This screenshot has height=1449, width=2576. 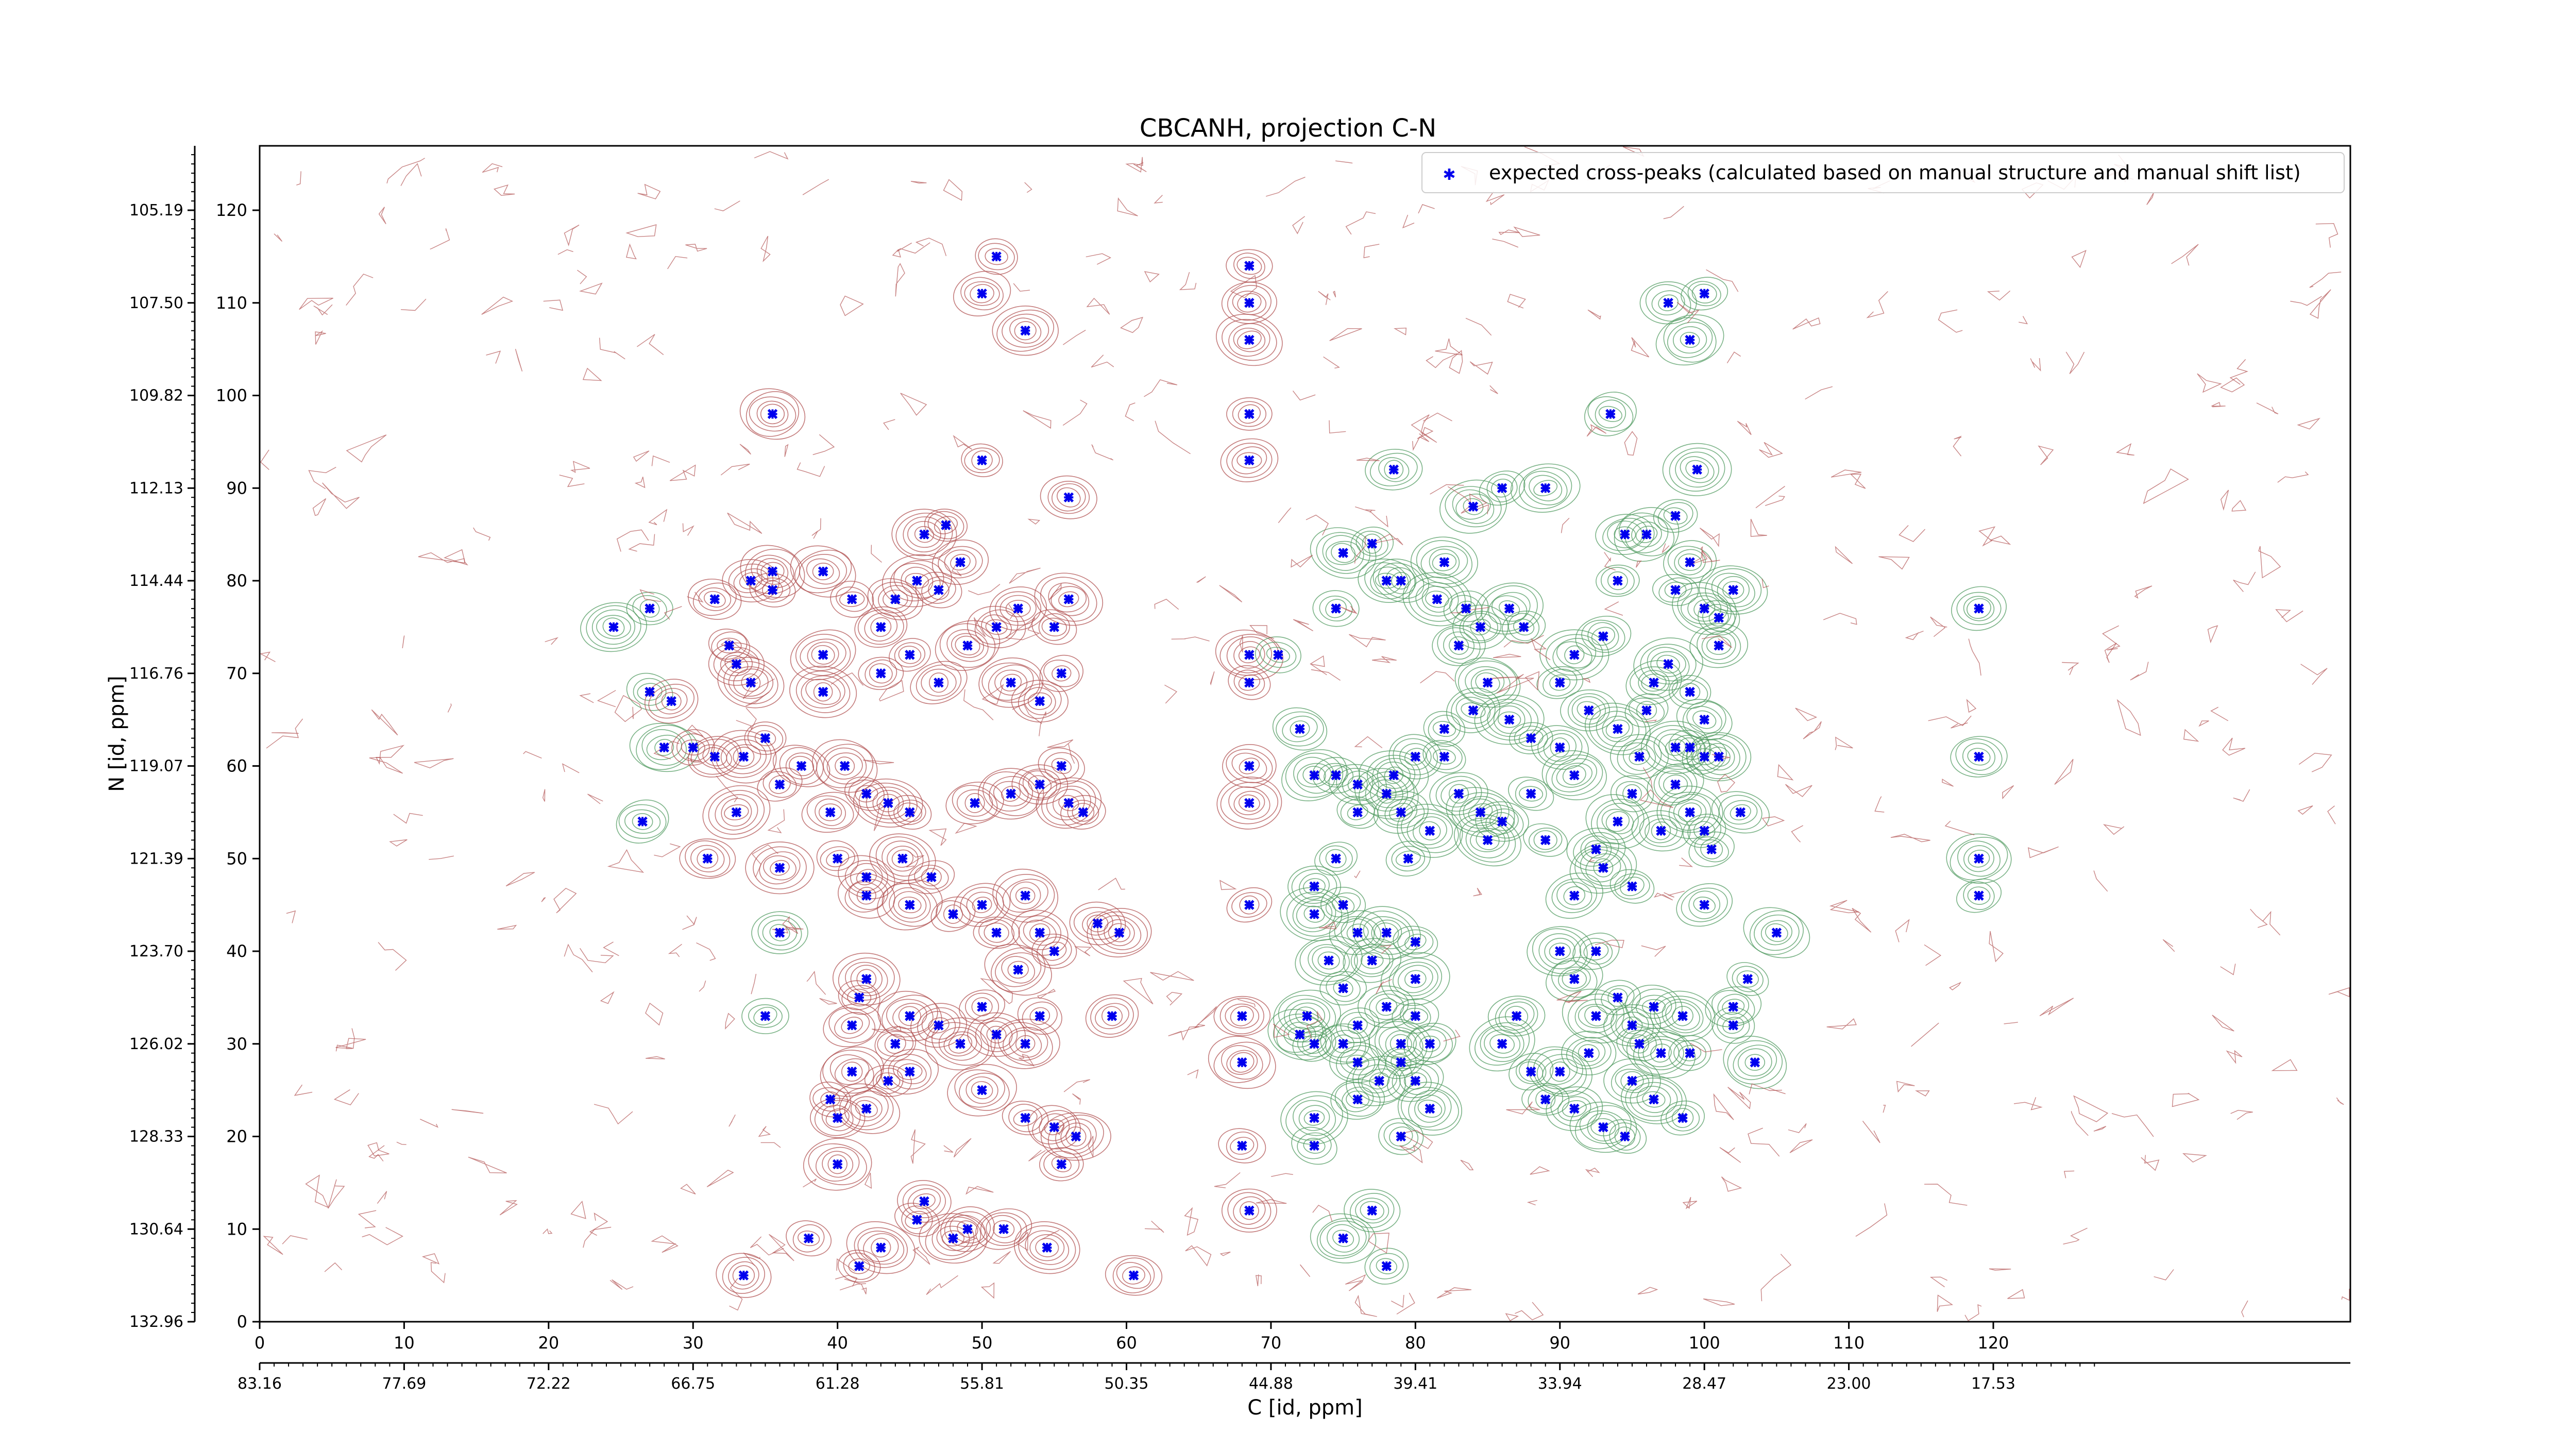 I want to click on x-tick-label: 60, so click(x=1126, y=1343).